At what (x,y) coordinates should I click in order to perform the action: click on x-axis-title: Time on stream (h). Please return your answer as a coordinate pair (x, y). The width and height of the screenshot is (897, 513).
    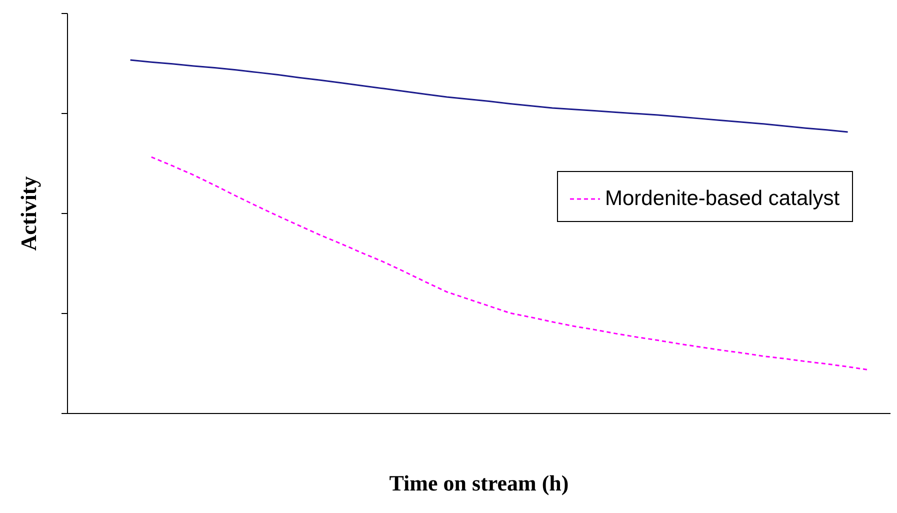
    Looking at the image, I should click on (479, 483).